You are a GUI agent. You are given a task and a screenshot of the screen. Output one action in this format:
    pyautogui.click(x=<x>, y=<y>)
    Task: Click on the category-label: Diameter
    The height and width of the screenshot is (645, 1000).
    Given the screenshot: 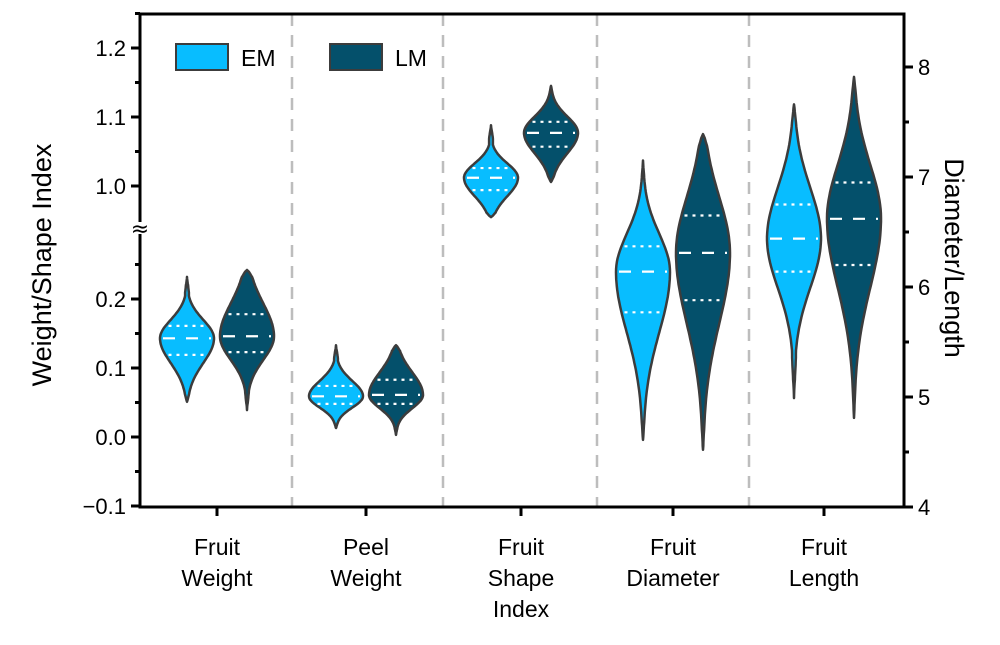 What is the action you would take?
    pyautogui.click(x=673, y=578)
    